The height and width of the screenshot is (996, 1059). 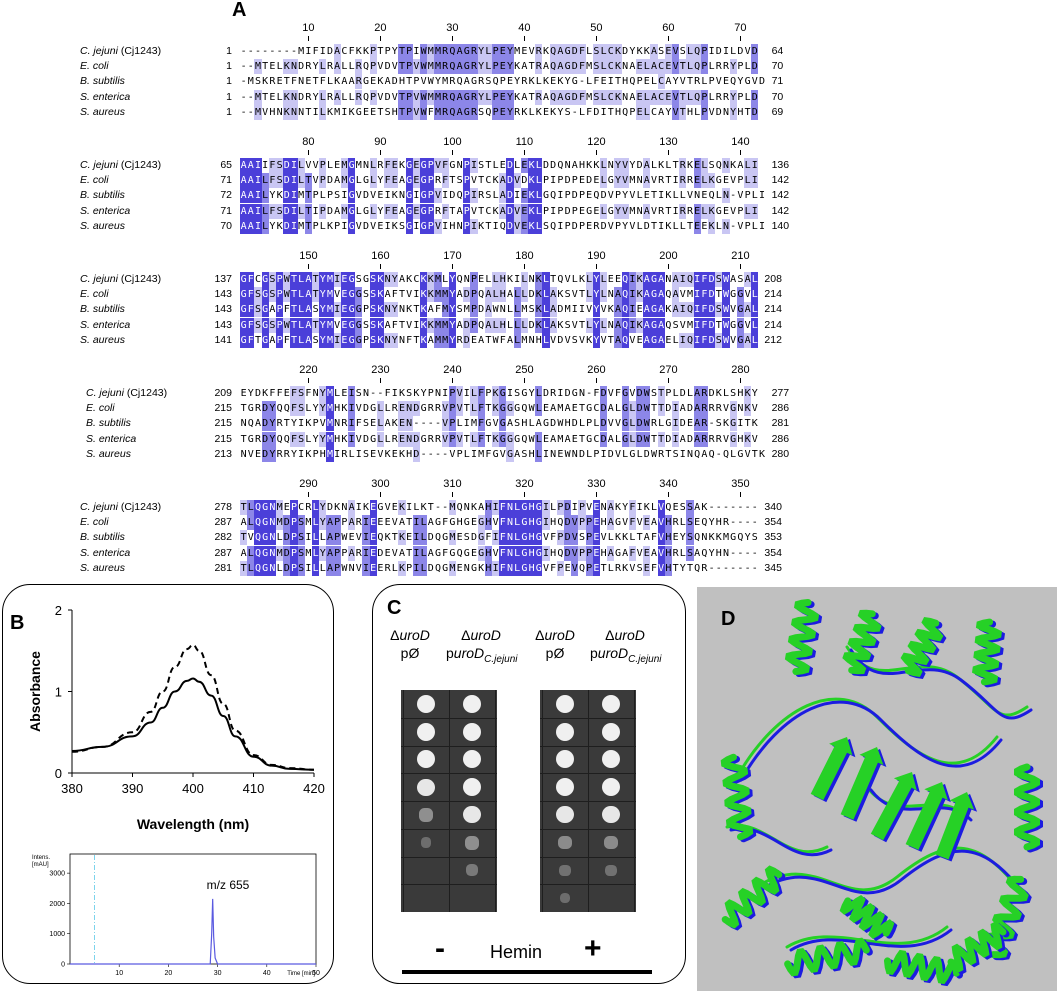 What do you see at coordinates (639, 181) in the screenshot?
I see `residue: N` at bounding box center [639, 181].